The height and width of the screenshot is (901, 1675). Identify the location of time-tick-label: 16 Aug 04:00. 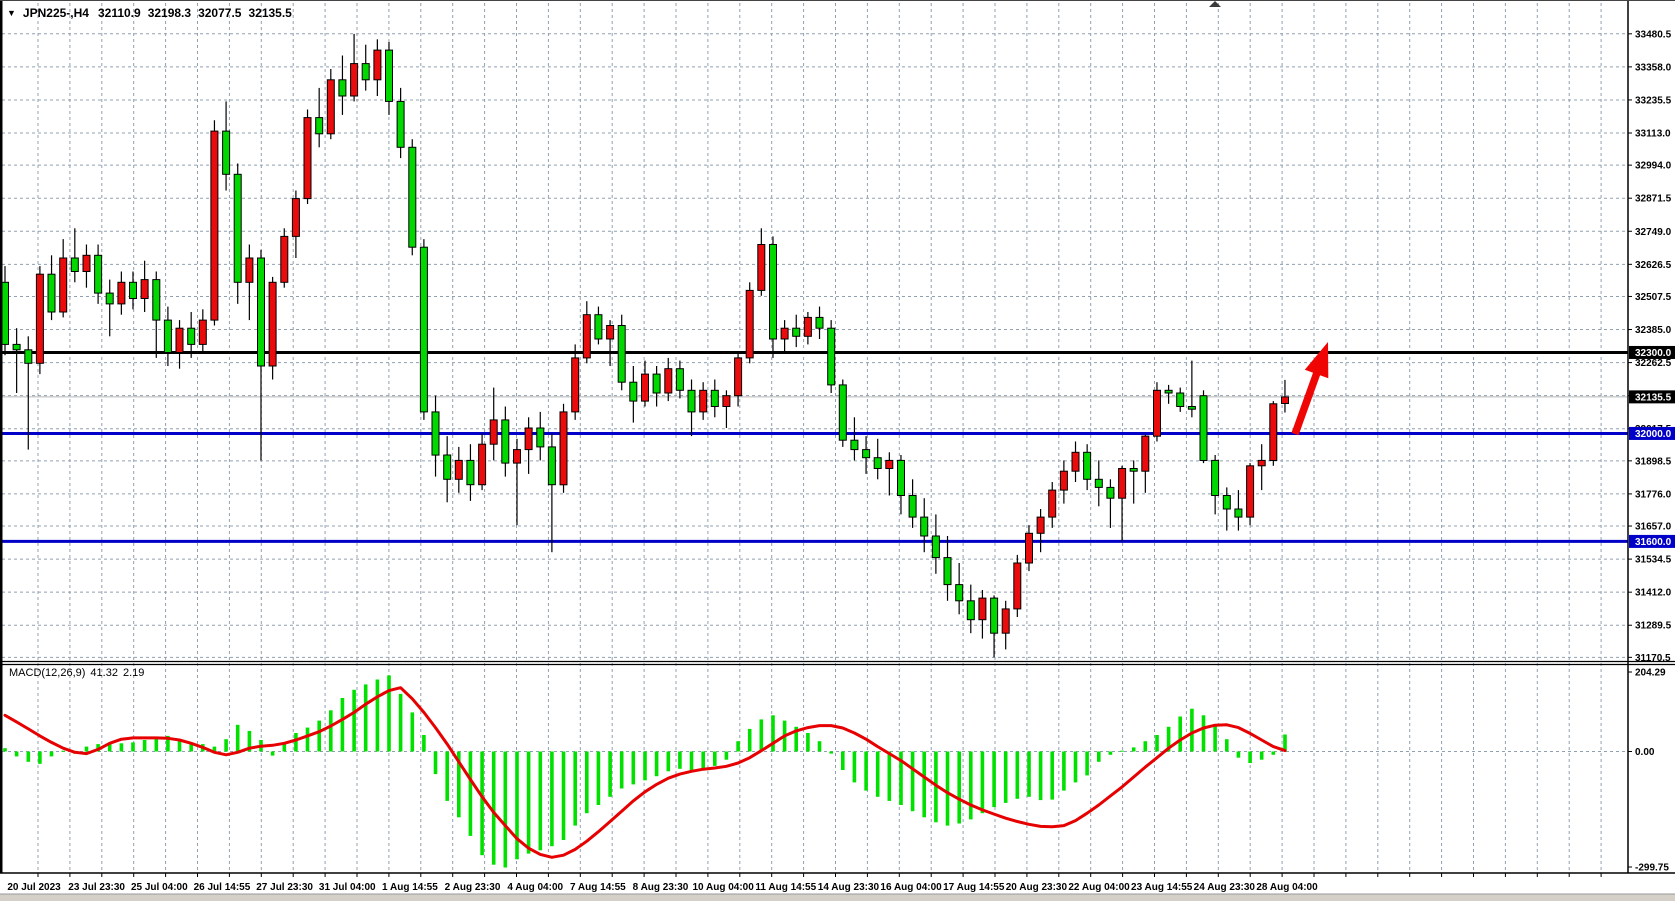
(911, 887).